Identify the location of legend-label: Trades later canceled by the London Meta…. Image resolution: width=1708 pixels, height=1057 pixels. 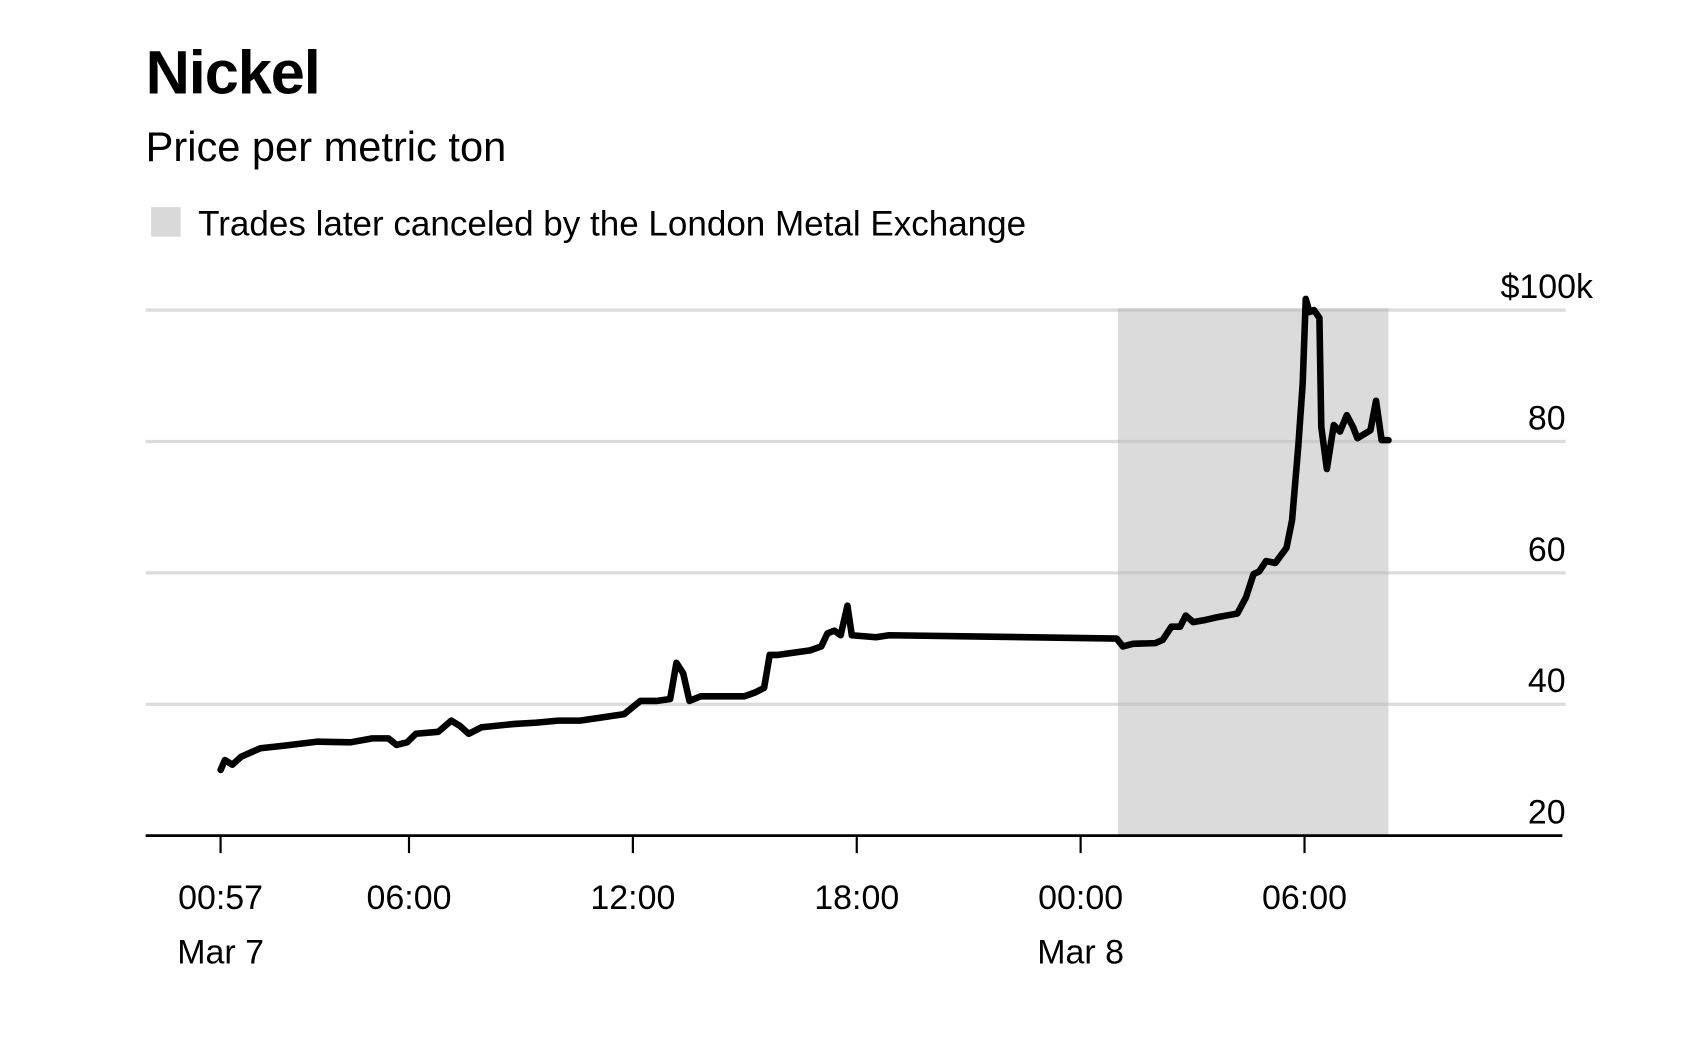
(612, 224).